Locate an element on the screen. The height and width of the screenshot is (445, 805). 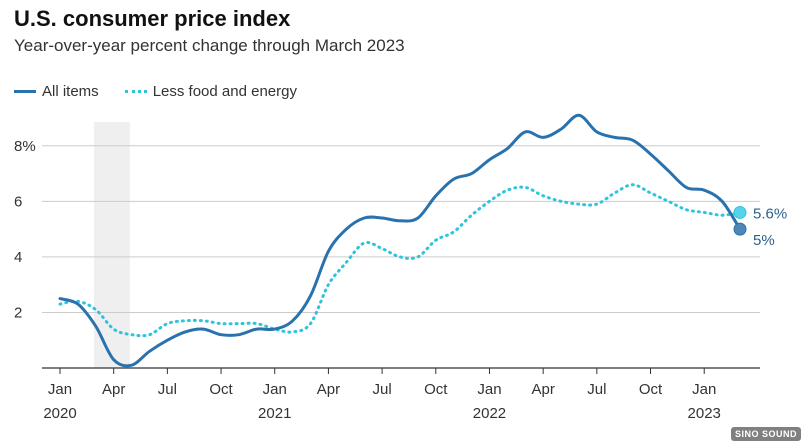
end-label-all-items: 5% is located at coordinates (764, 240).